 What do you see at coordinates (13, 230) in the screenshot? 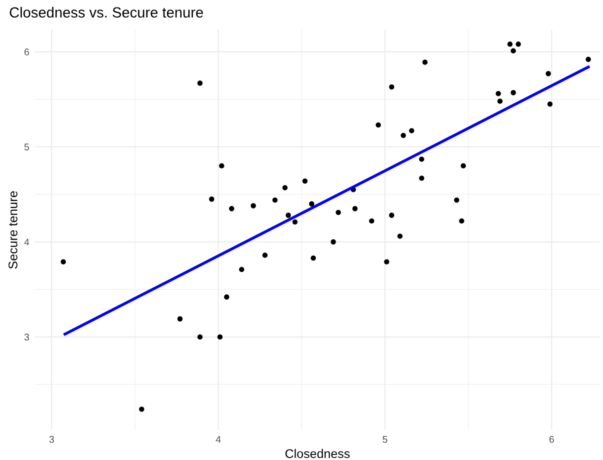
I see `y-axis-title: Secure tenure` at bounding box center [13, 230].